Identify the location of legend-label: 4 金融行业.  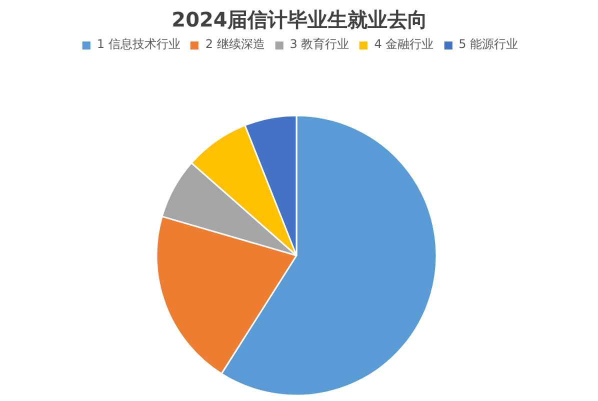
(404, 44).